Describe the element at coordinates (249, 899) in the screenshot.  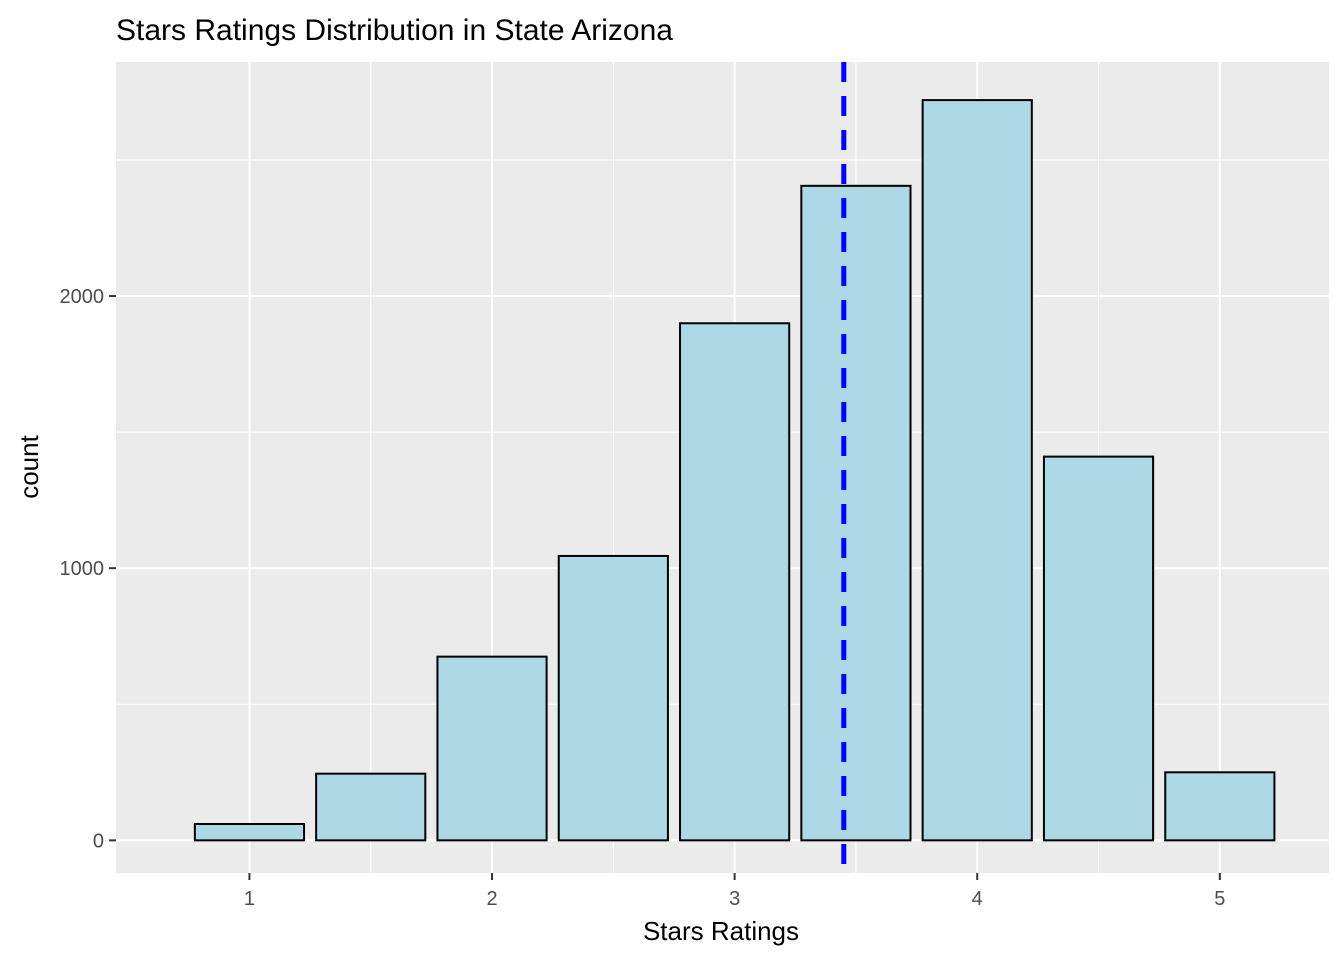
I see `x-tick-label: 1` at that location.